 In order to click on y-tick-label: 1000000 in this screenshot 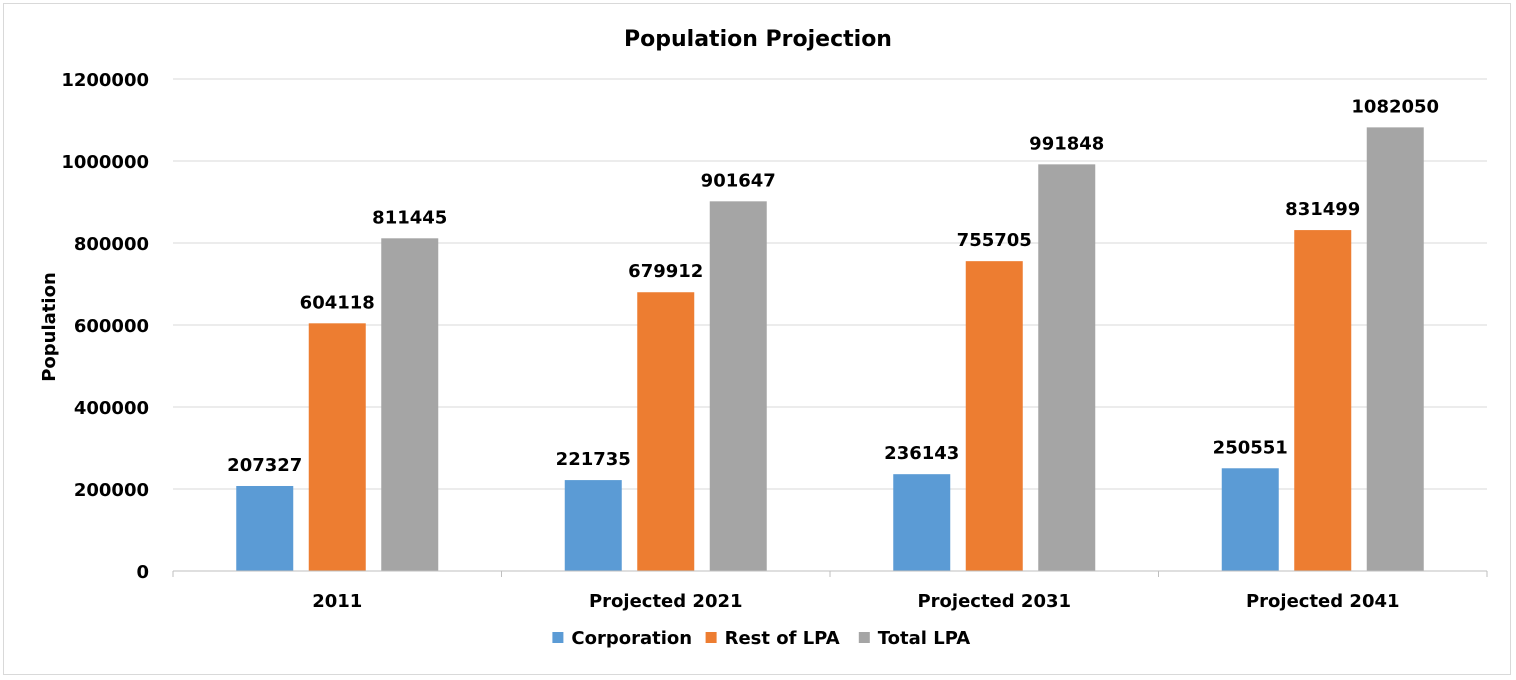, I will do `click(105, 162)`.